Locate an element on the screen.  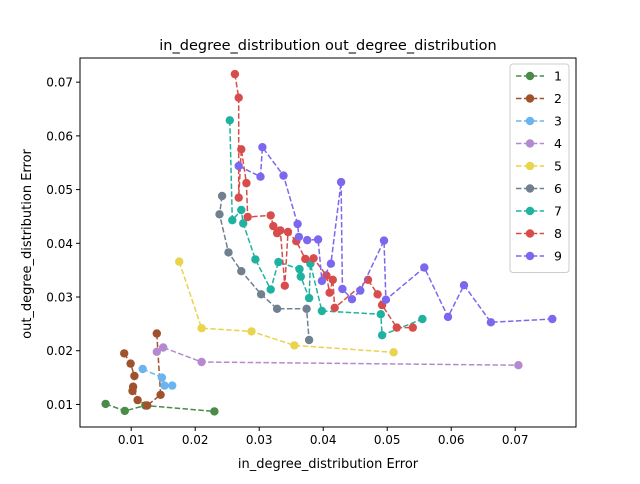
legend-label: 8 is located at coordinates (558, 233).